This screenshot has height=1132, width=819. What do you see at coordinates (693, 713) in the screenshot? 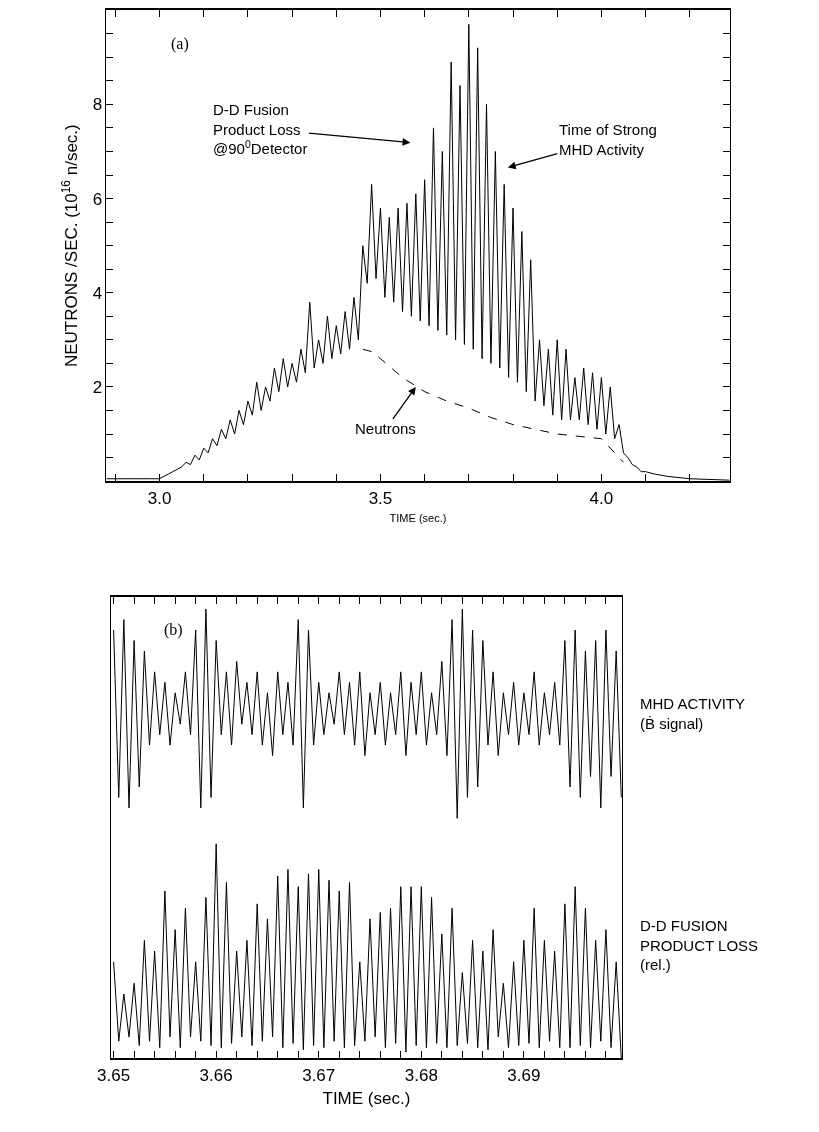
I see `series-label: MHD ACTIVITY (Ḃ signal)` at bounding box center [693, 713].